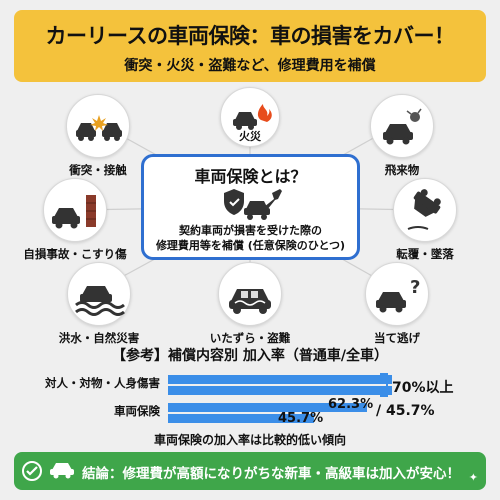 The width and height of the screenshot is (500, 500). I want to click on car-question-icon: ?, so click(398, 295).